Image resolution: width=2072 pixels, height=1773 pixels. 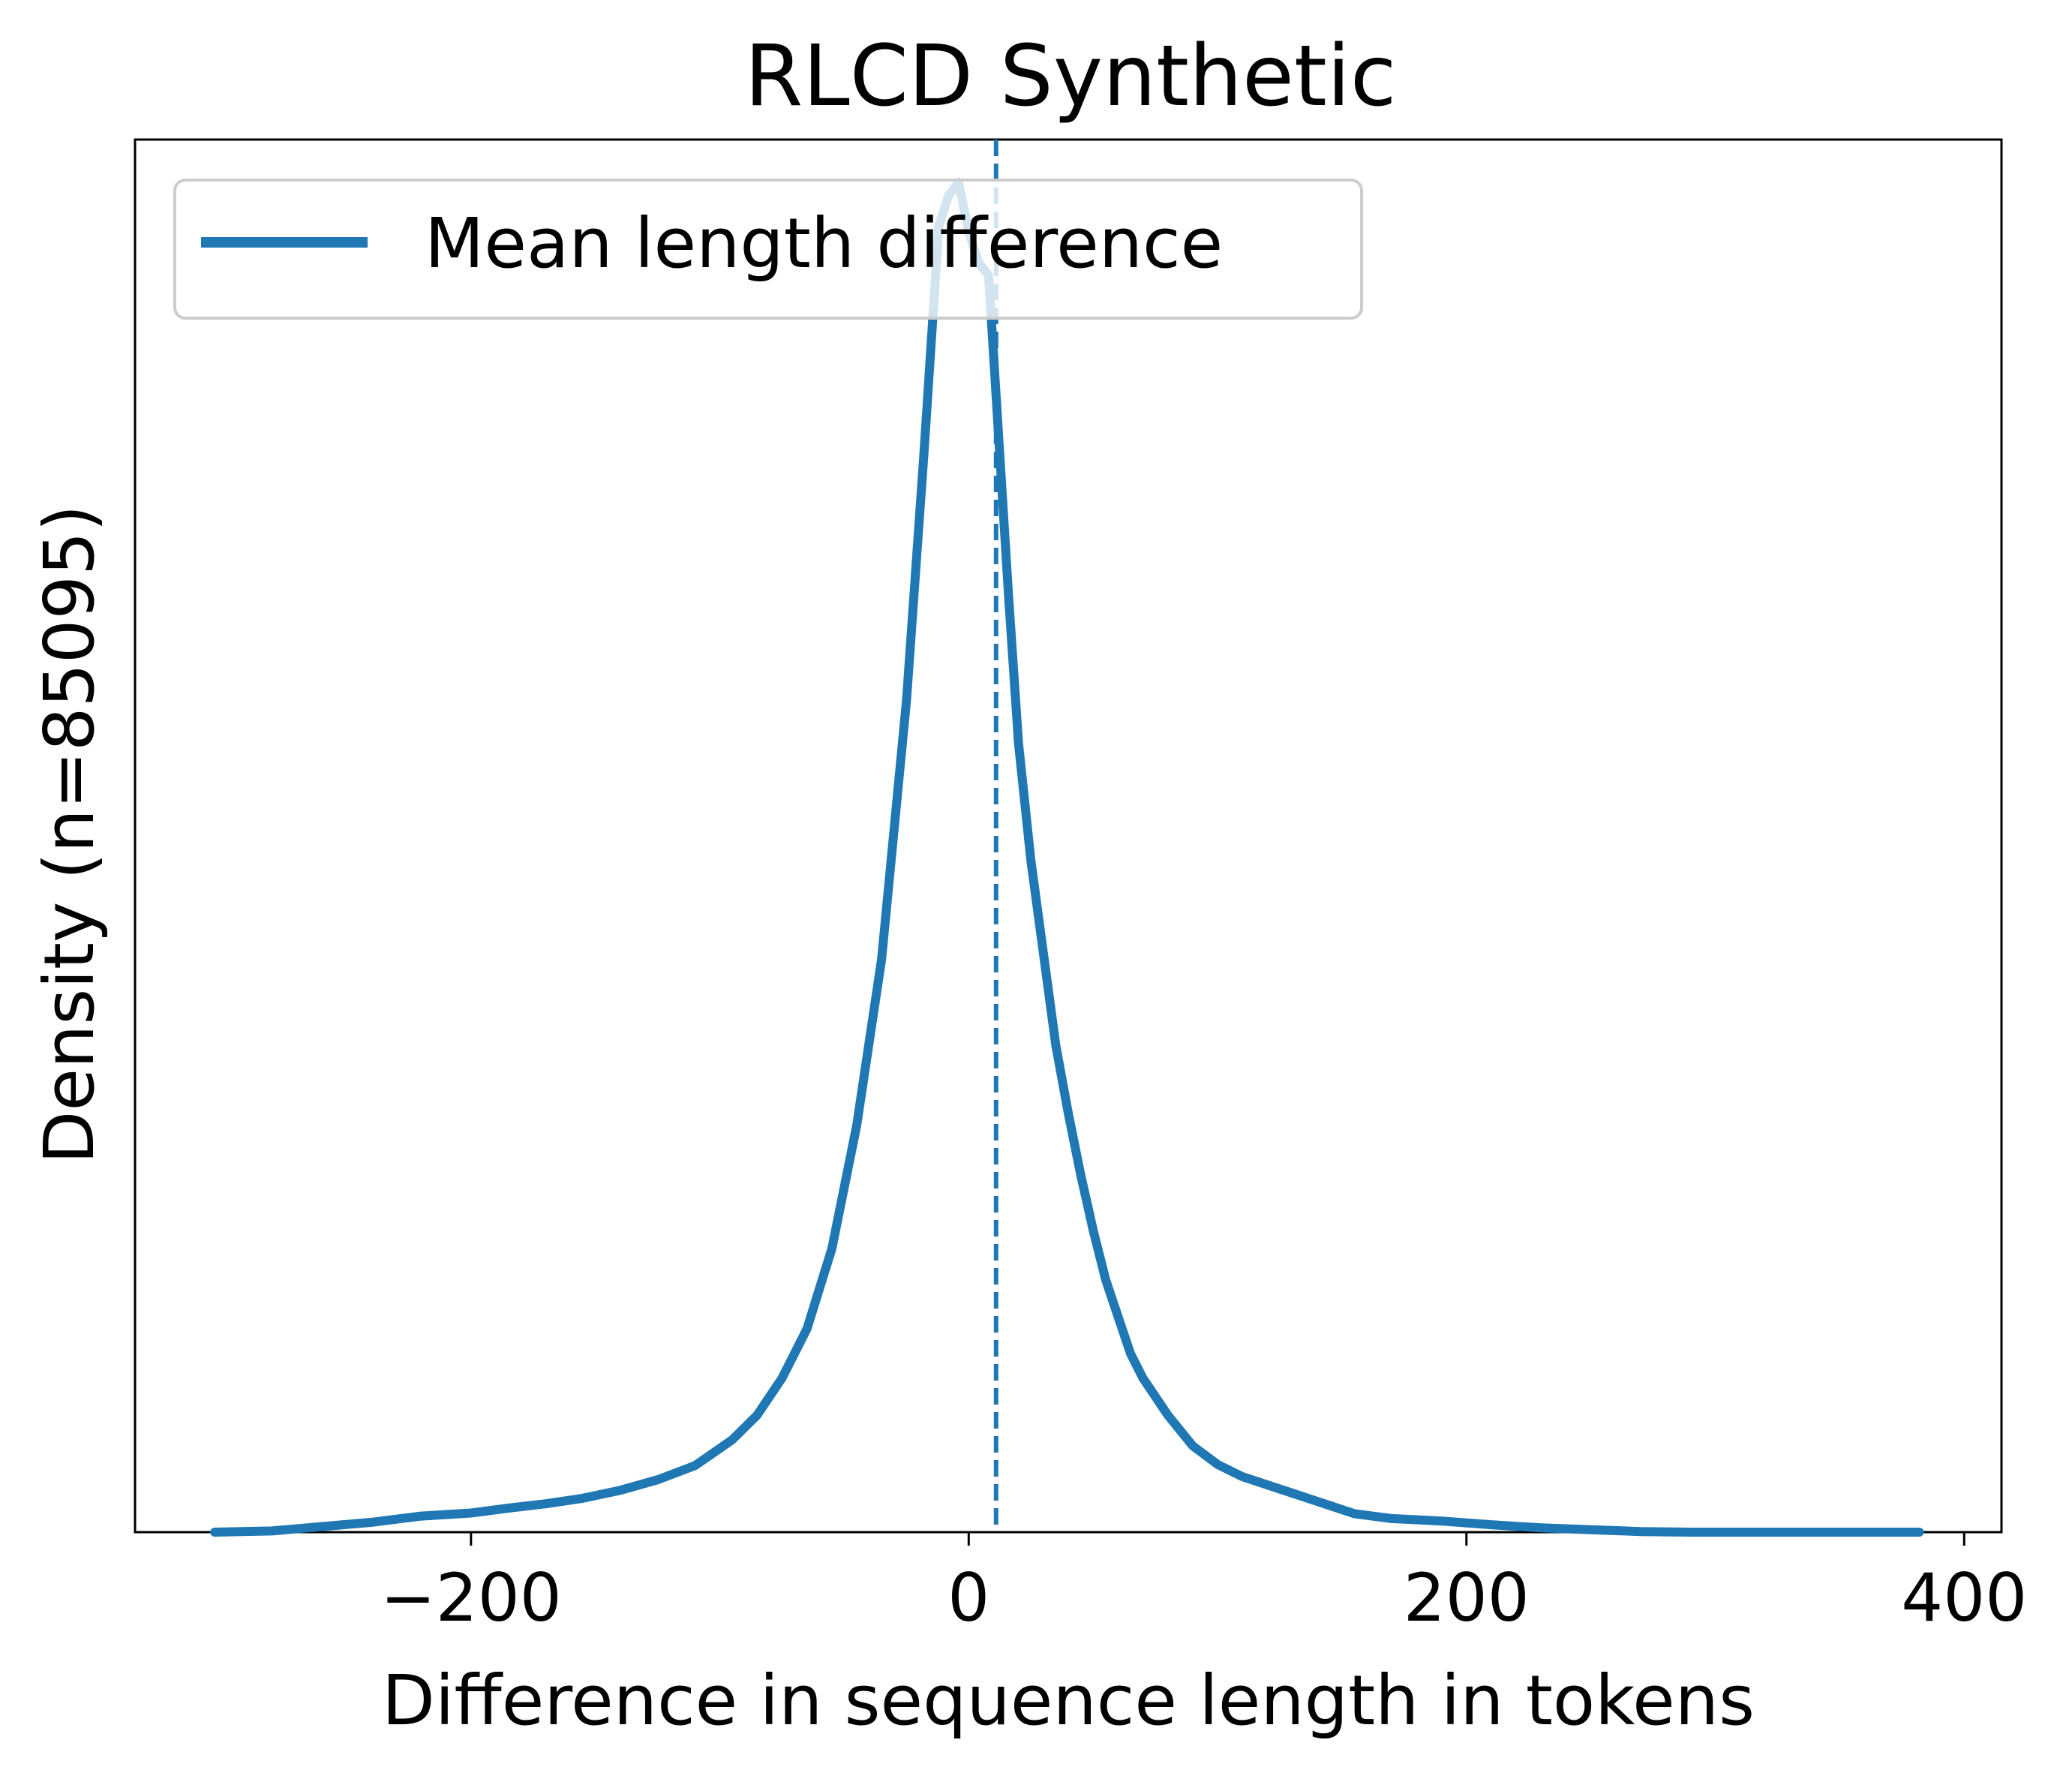 I want to click on legend: Mean length difference, so click(x=768, y=249).